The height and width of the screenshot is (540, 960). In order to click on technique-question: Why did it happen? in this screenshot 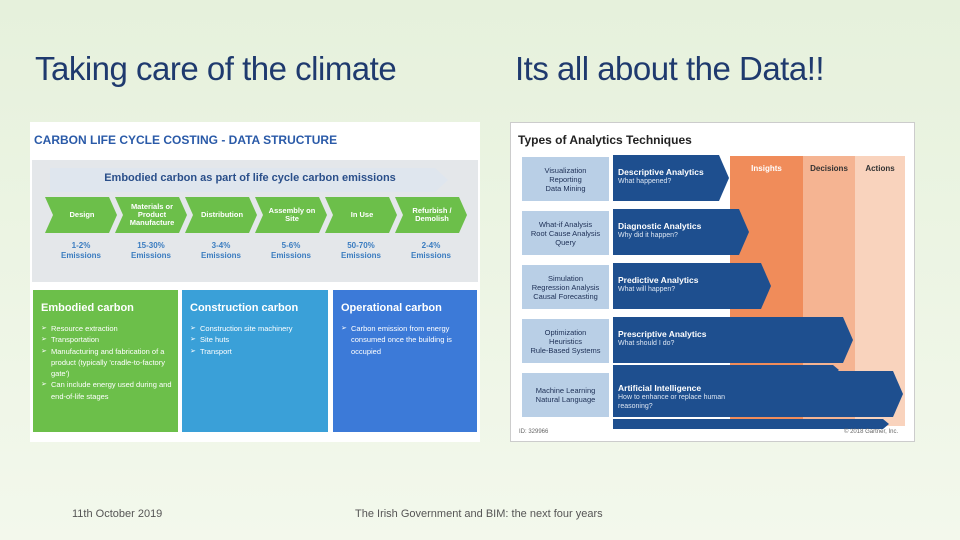, I will do `click(648, 235)`.